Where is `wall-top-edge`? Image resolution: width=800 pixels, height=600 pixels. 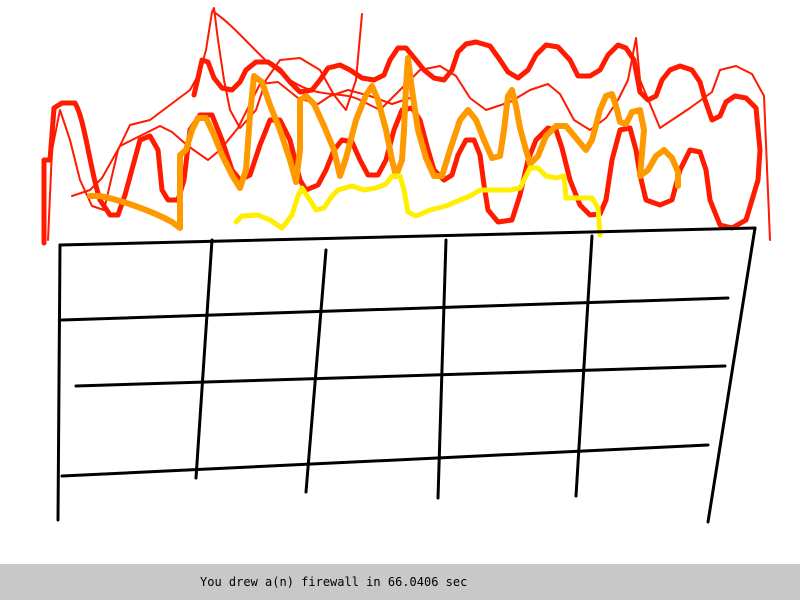
wall-top-edge is located at coordinates (407, 236).